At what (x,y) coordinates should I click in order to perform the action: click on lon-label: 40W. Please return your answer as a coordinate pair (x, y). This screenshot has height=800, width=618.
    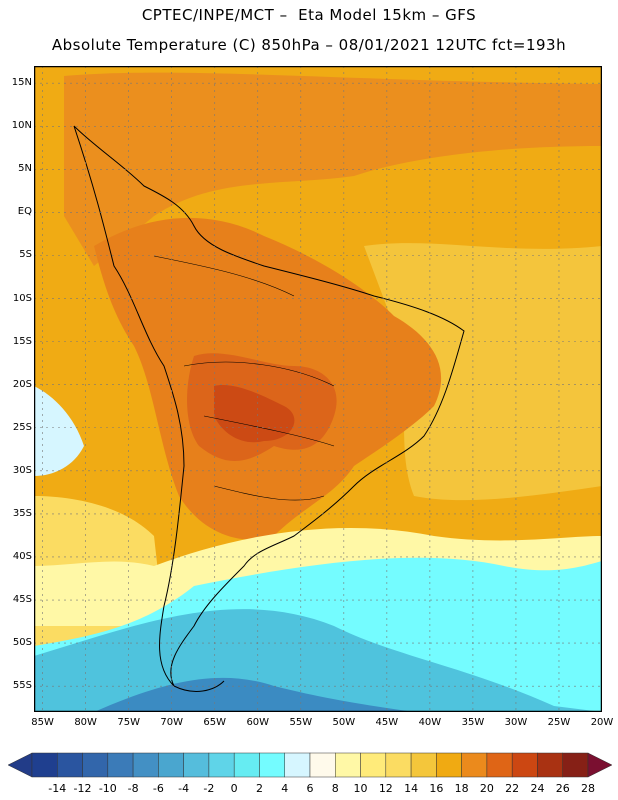
    Looking at the image, I should click on (430, 722).